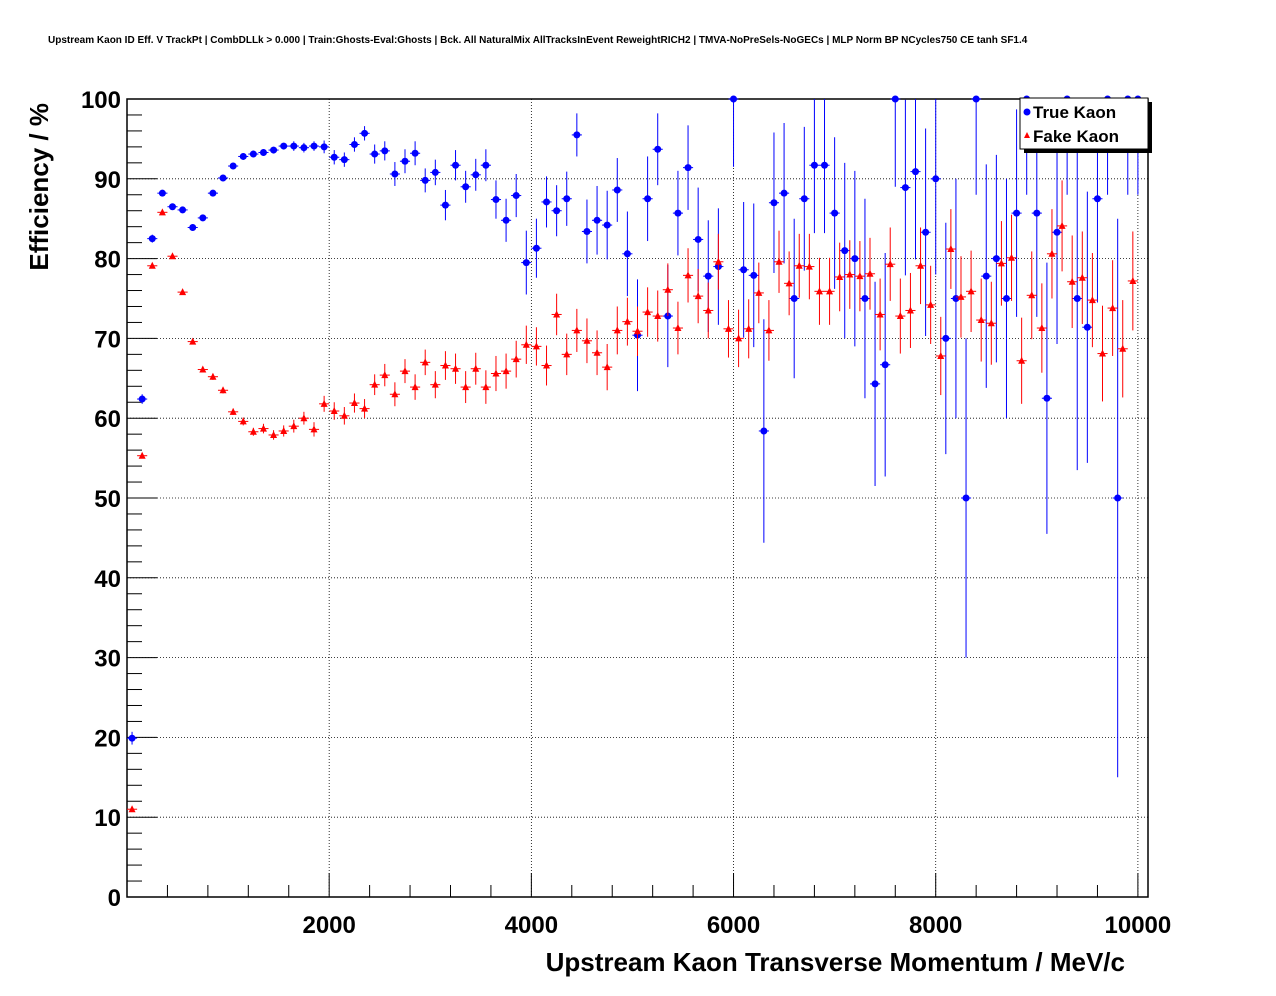 Image resolution: width=1276 pixels, height=996 pixels. I want to click on y-tick-label: 100, so click(101, 100).